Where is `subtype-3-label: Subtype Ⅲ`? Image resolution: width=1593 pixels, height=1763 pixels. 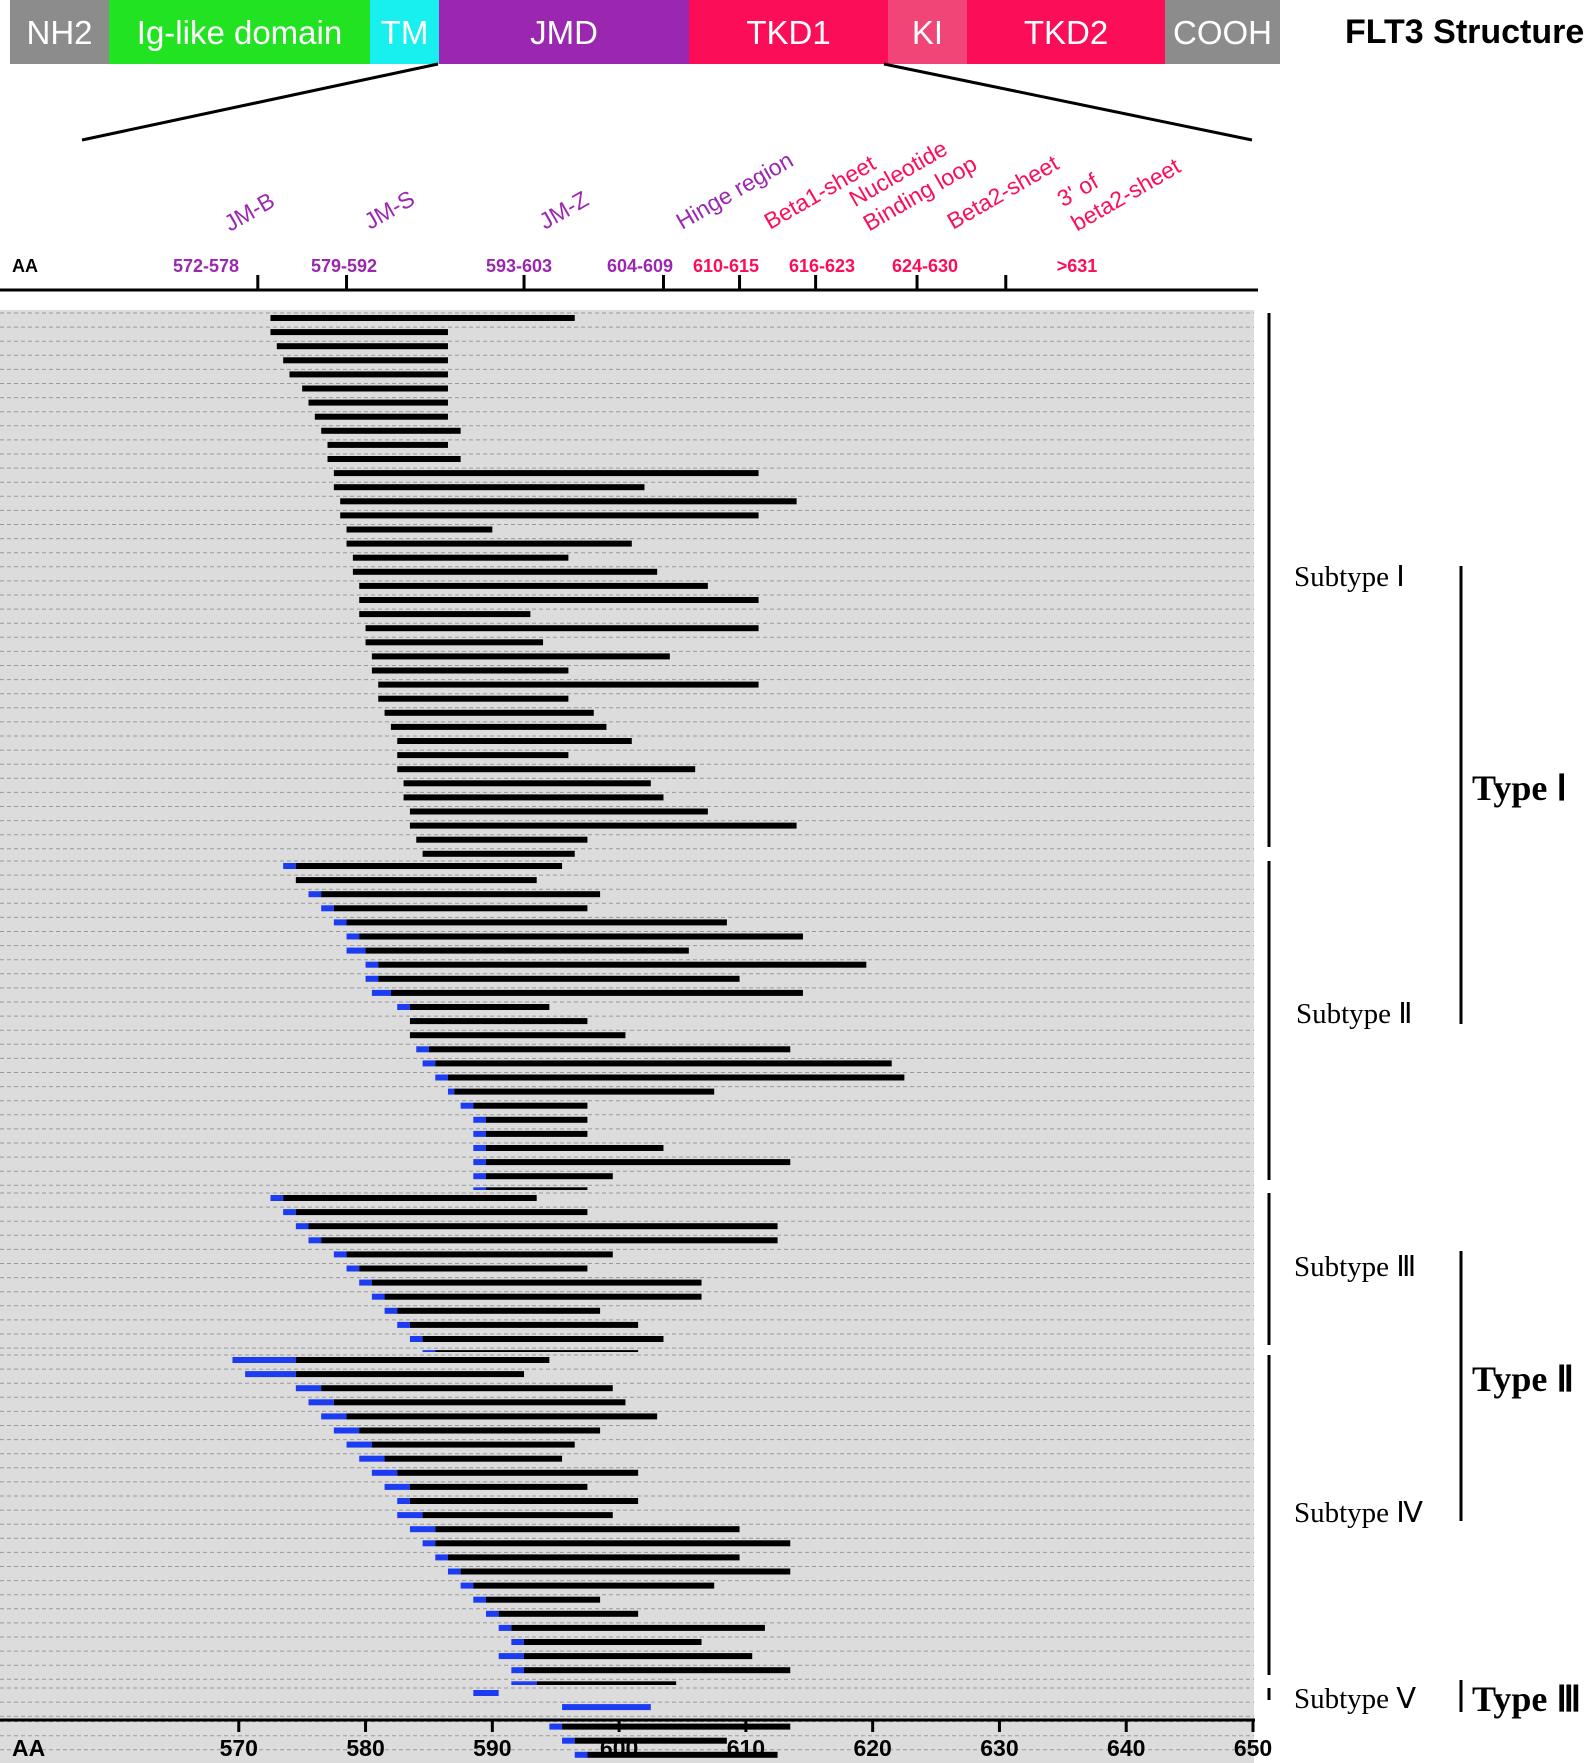 subtype-3-label: Subtype Ⅲ is located at coordinates (1355, 1267).